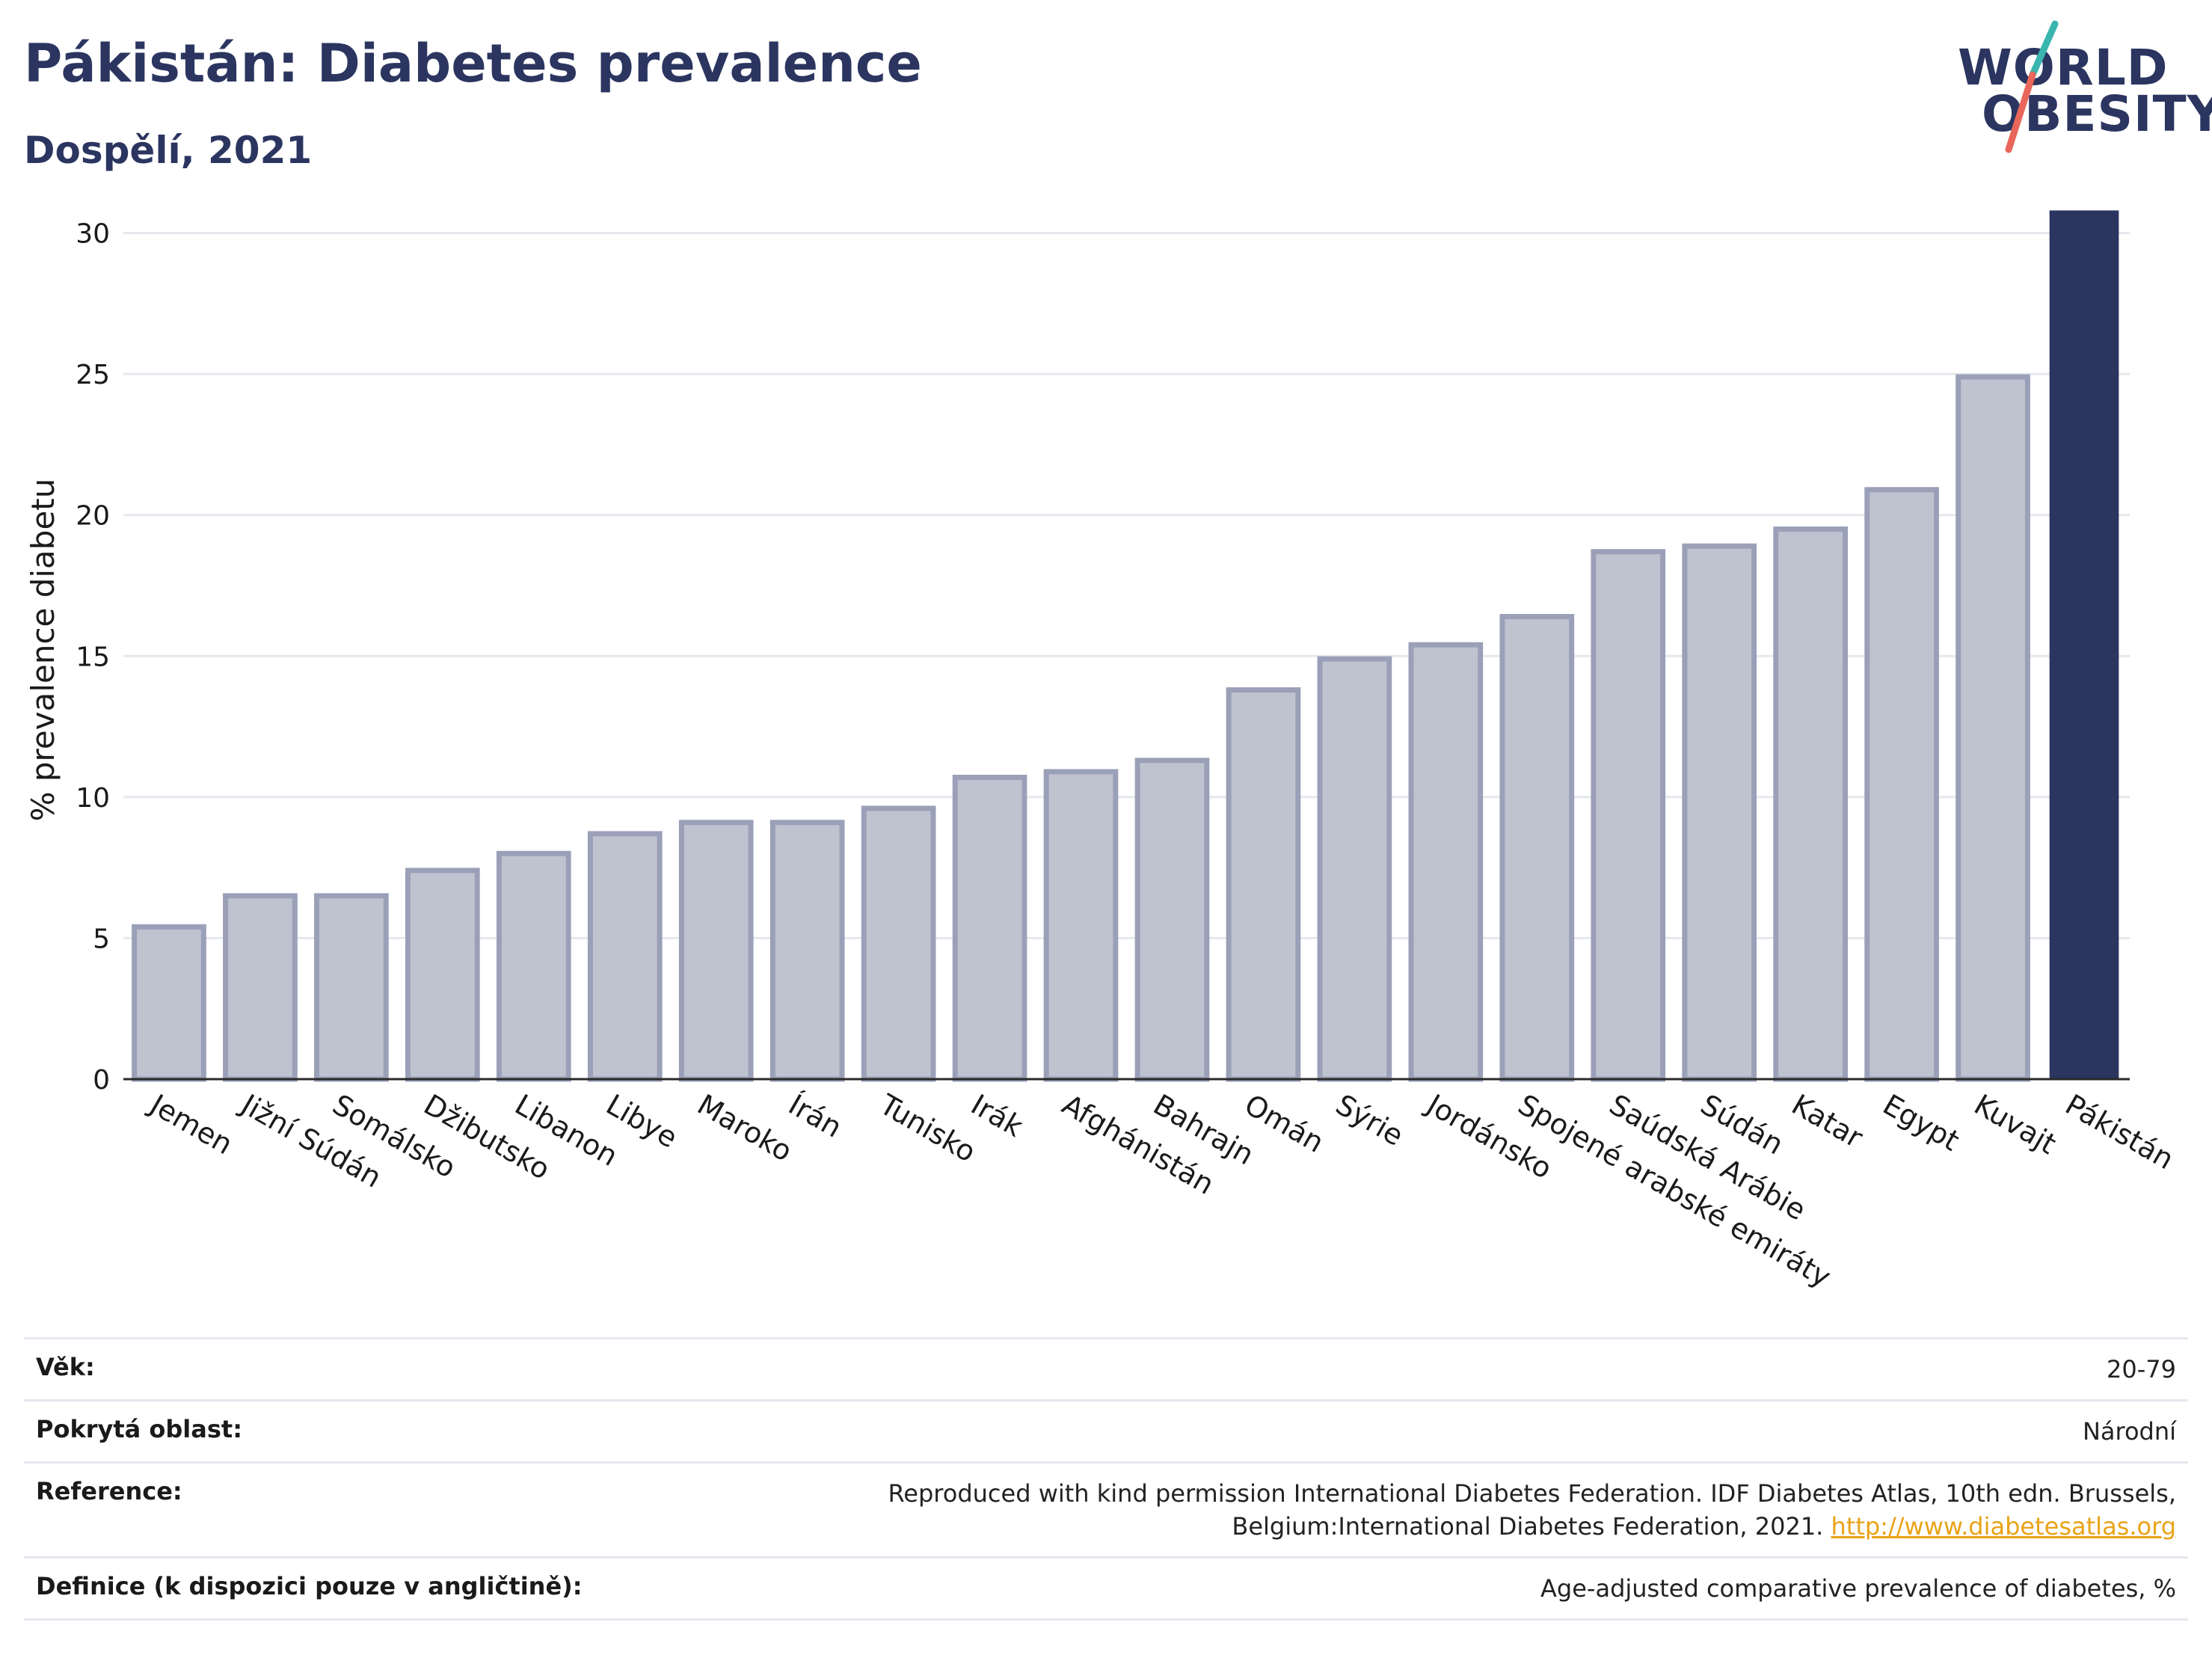 This screenshot has height=1655, width=2212. Describe the element at coordinates (139, 1429) in the screenshot. I see `meta-label-coverage: Pokrytá oblast:` at that location.